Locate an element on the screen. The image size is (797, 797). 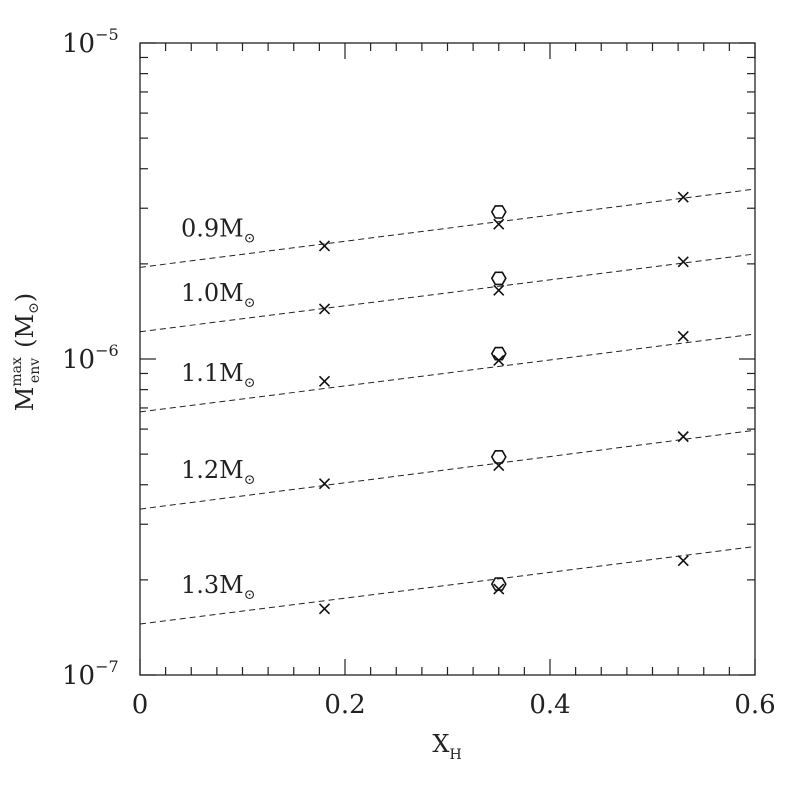
x-tick-label: 0.6 is located at coordinates (754, 705).